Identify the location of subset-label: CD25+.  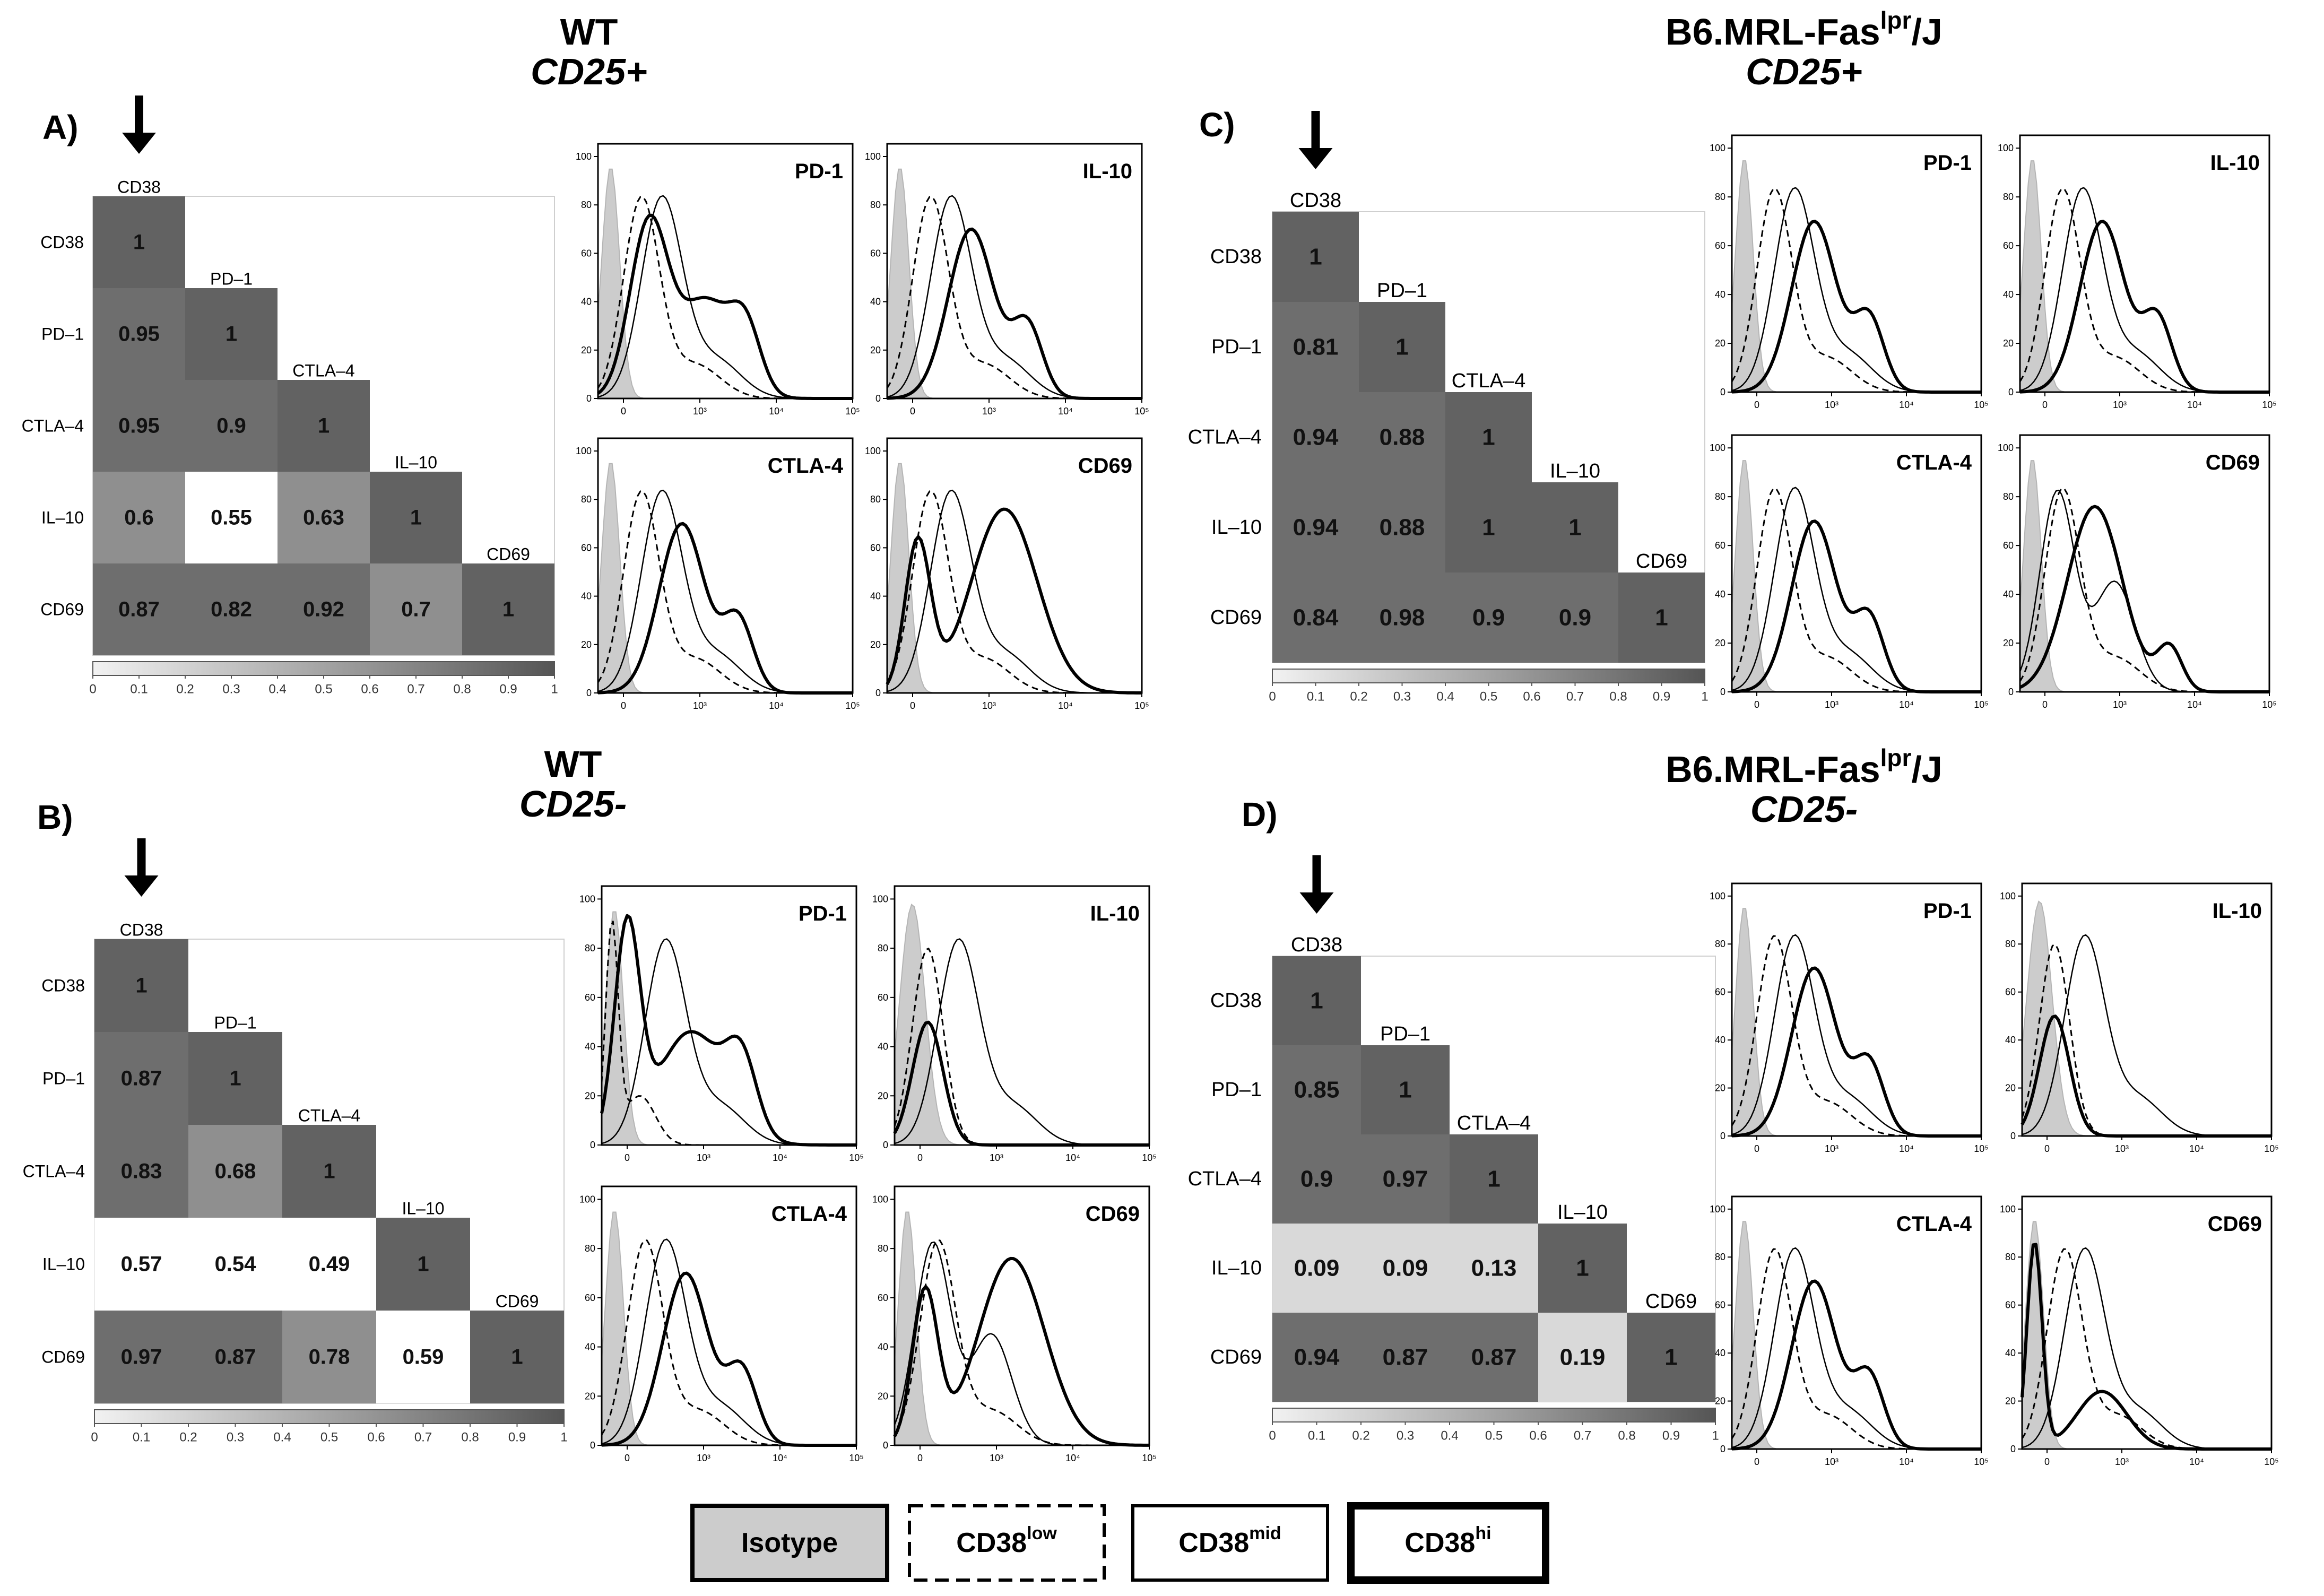
(589, 71).